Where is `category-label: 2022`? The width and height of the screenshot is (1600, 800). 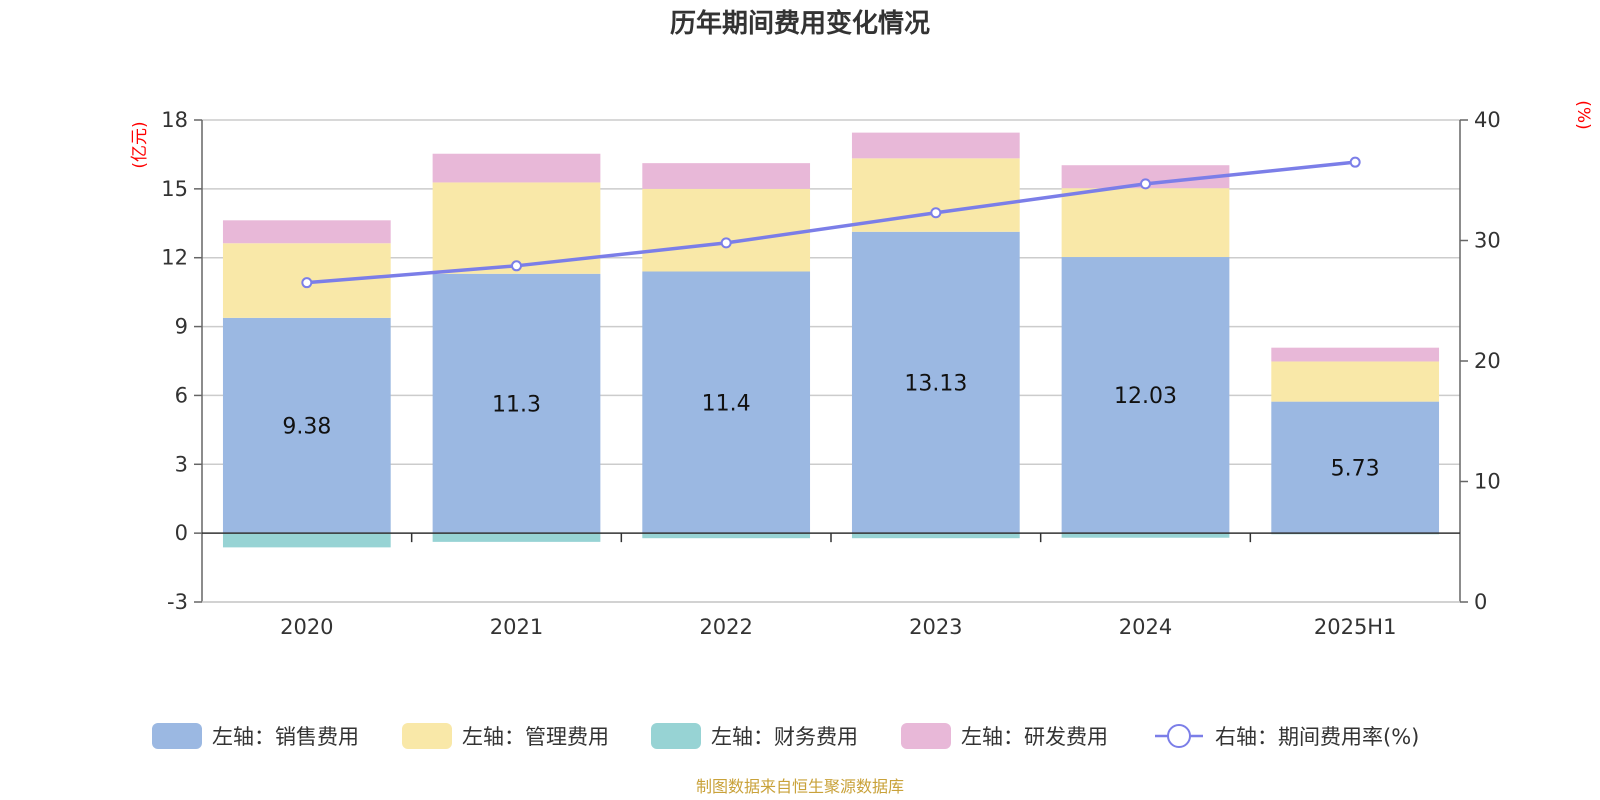
category-label: 2022 is located at coordinates (725, 627).